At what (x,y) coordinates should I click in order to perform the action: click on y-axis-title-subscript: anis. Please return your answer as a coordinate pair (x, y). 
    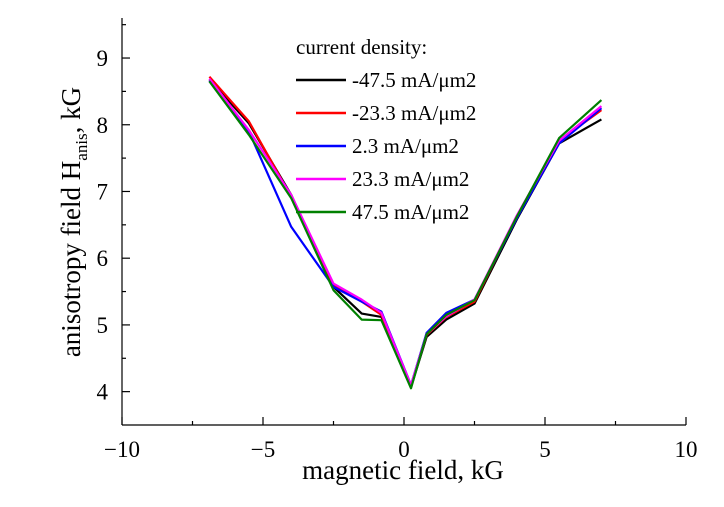
    Looking at the image, I should click on (81, 146).